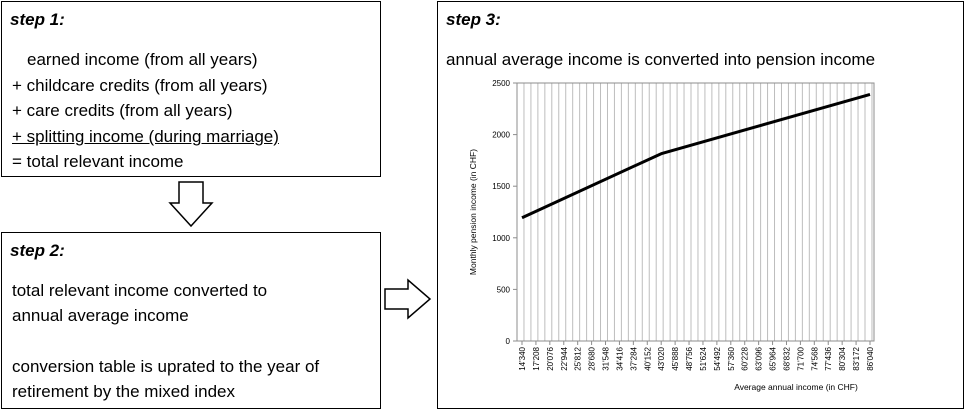 The width and height of the screenshot is (967, 411). What do you see at coordinates (619, 358) in the screenshot?
I see `x-tick-label: 34'416` at bounding box center [619, 358].